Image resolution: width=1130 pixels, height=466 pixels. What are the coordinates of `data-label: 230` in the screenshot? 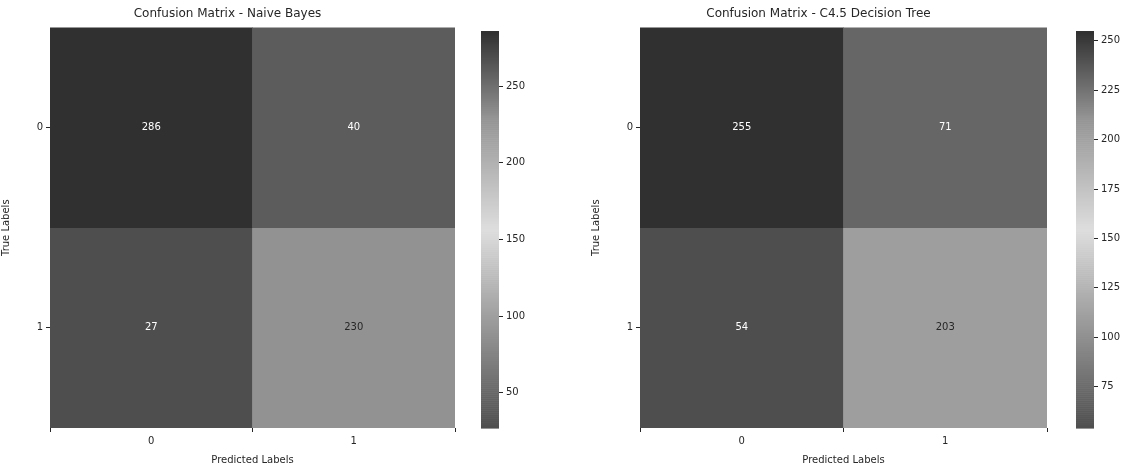 It's located at (354, 327).